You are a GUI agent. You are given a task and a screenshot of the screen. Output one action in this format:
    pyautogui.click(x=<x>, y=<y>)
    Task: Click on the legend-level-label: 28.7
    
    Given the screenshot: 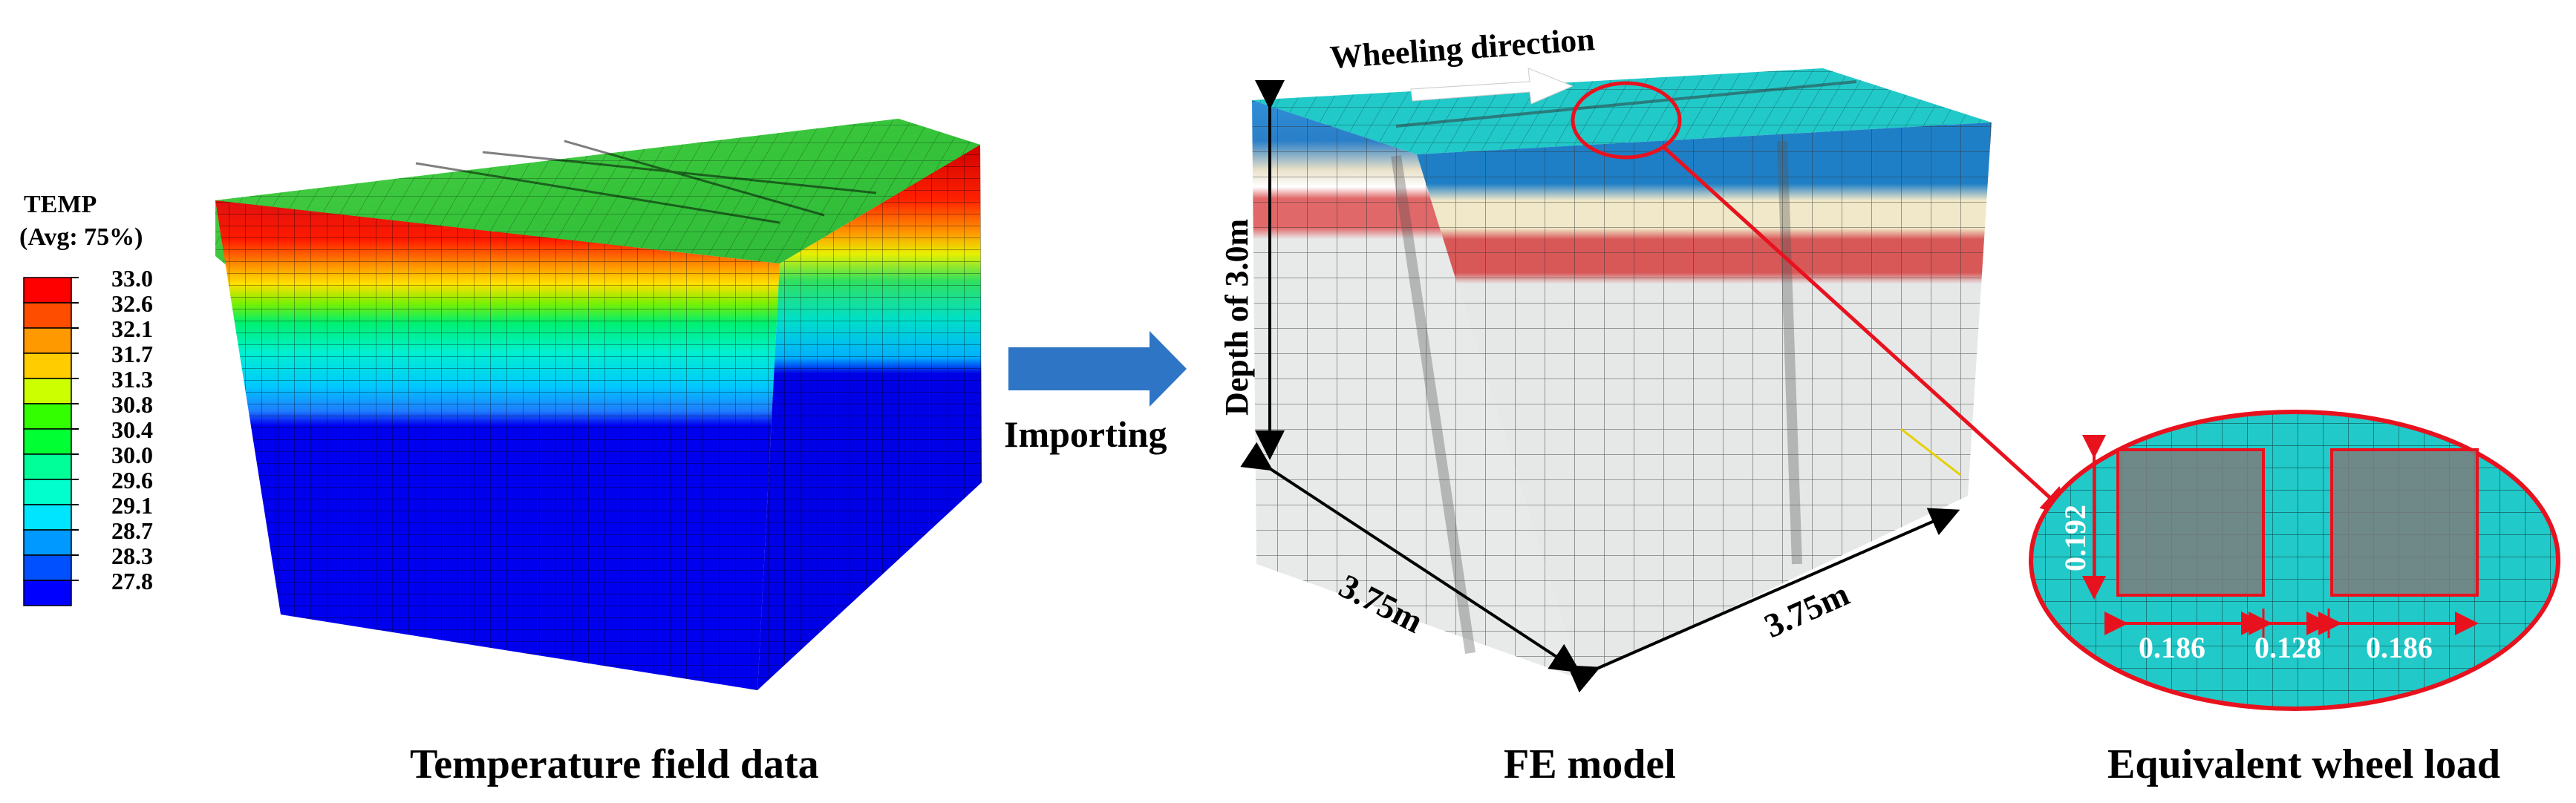 What is the action you would take?
    pyautogui.click(x=132, y=530)
    